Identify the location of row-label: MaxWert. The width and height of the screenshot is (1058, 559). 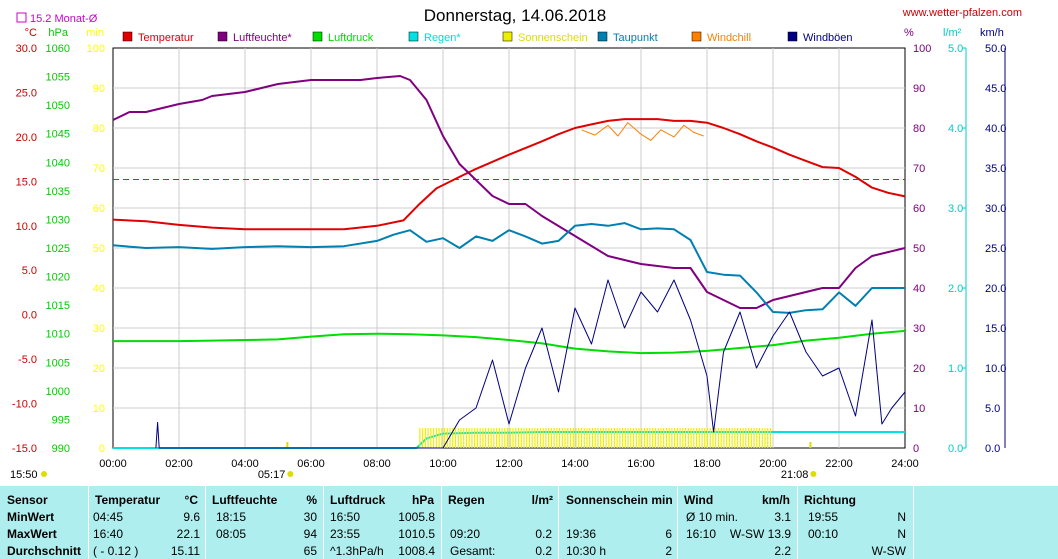
(32, 534).